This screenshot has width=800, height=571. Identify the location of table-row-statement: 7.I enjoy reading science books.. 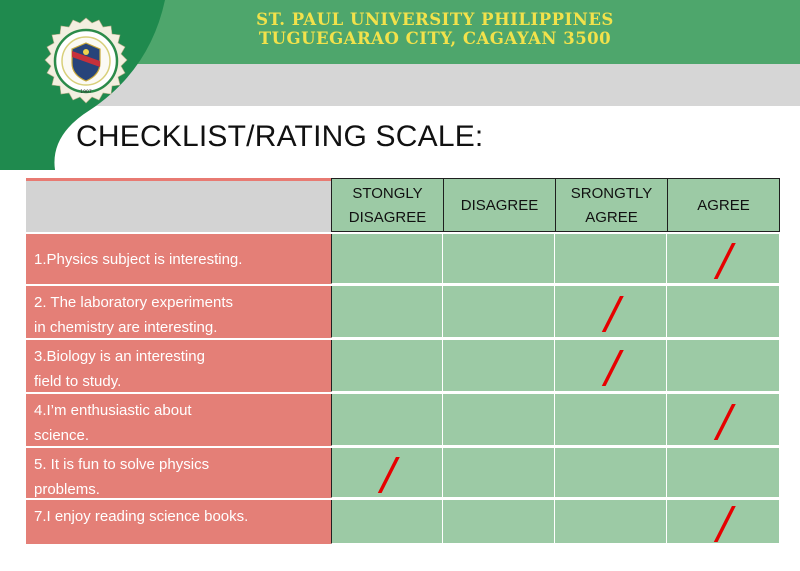
(178, 522).